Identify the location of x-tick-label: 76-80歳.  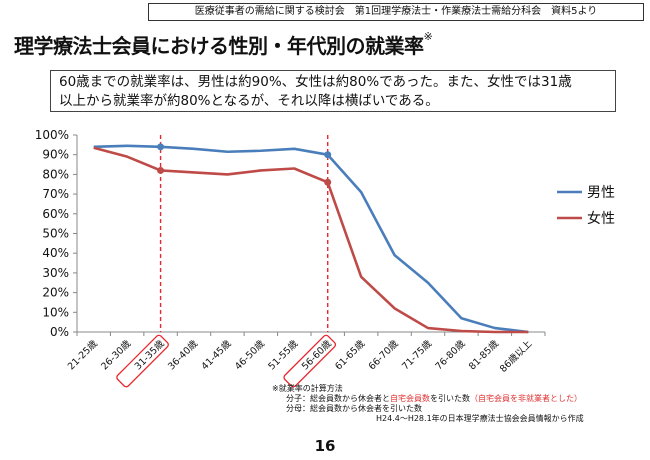
(450, 354).